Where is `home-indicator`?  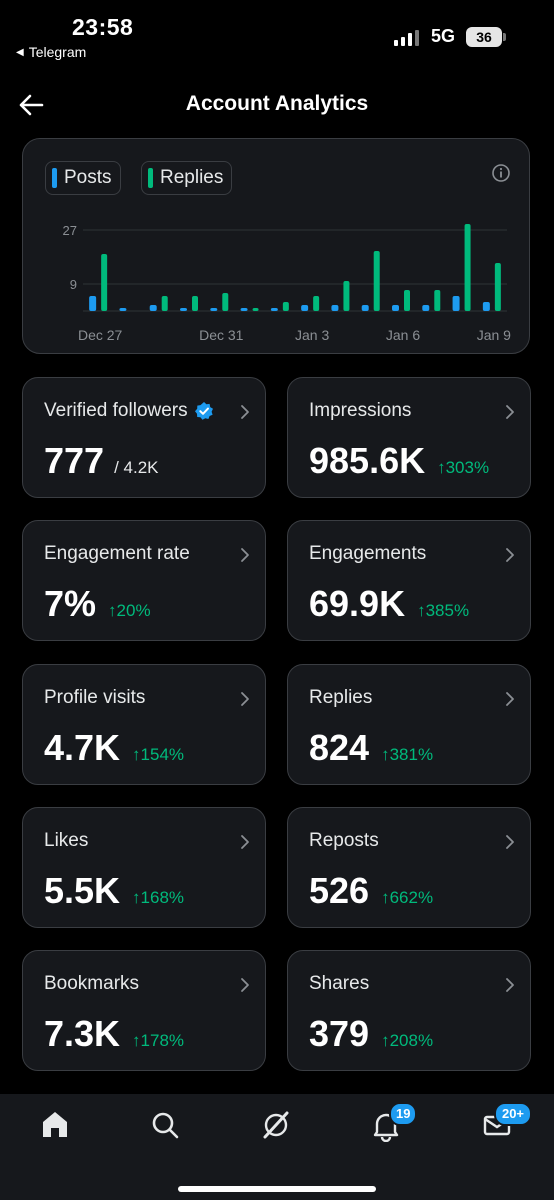
home-indicator is located at coordinates (277, 1189).